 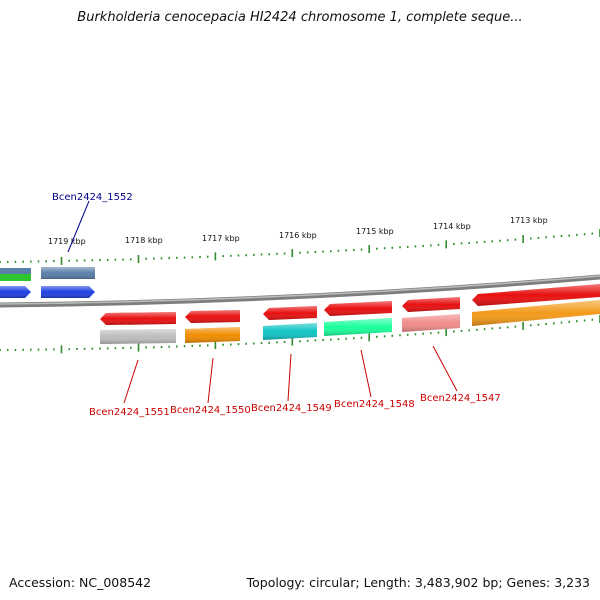 What do you see at coordinates (92, 197) in the screenshot?
I see `gene-label: Bcen2424_1552` at bounding box center [92, 197].